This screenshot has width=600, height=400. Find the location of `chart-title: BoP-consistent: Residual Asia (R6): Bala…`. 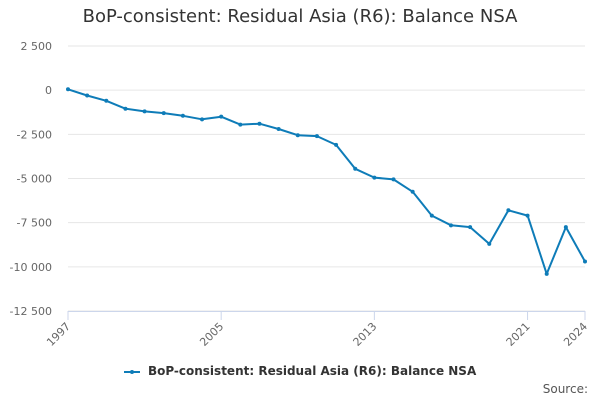

chart-title: BoP-consistent: Residual Asia (R6): Bala… is located at coordinates (300, 16).